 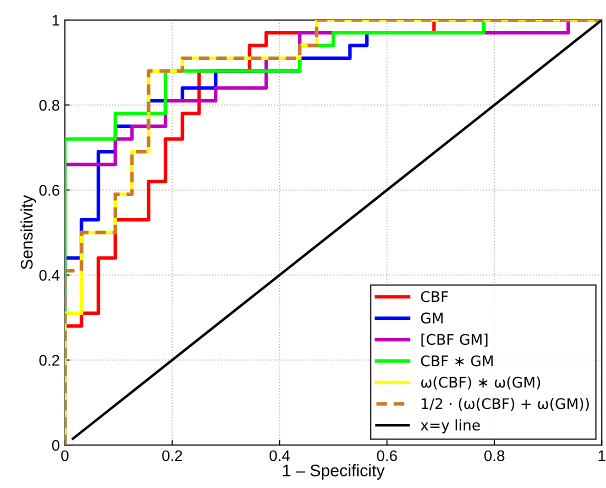 I want to click on legend-label: 1/2 · (ω(CBF) + ω(GM)), so click(x=505, y=404).